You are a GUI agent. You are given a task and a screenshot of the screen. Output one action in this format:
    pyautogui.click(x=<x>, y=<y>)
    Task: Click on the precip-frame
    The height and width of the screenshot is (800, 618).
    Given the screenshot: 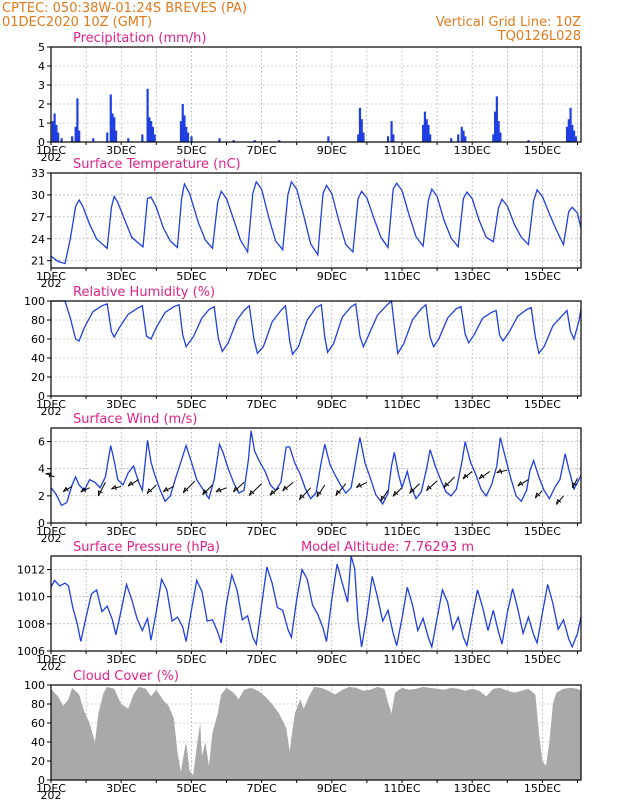 What is the action you would take?
    pyautogui.click(x=316, y=94)
    